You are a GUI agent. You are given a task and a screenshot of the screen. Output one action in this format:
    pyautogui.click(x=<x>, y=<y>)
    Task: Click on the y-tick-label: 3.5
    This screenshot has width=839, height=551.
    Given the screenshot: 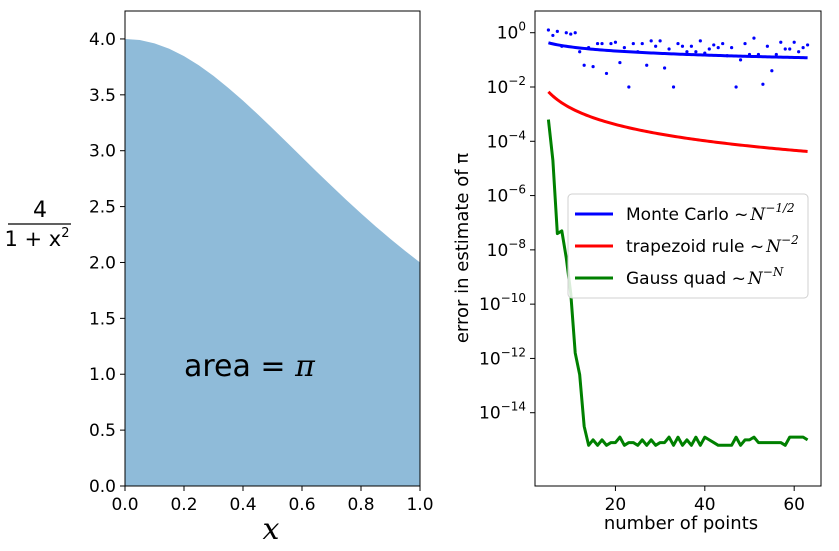 What is the action you would take?
    pyautogui.click(x=102, y=96)
    